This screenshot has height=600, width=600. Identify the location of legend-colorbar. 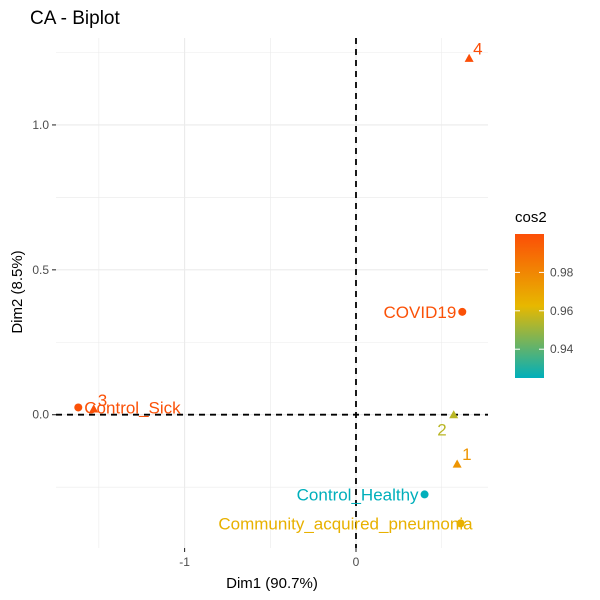
(529, 306).